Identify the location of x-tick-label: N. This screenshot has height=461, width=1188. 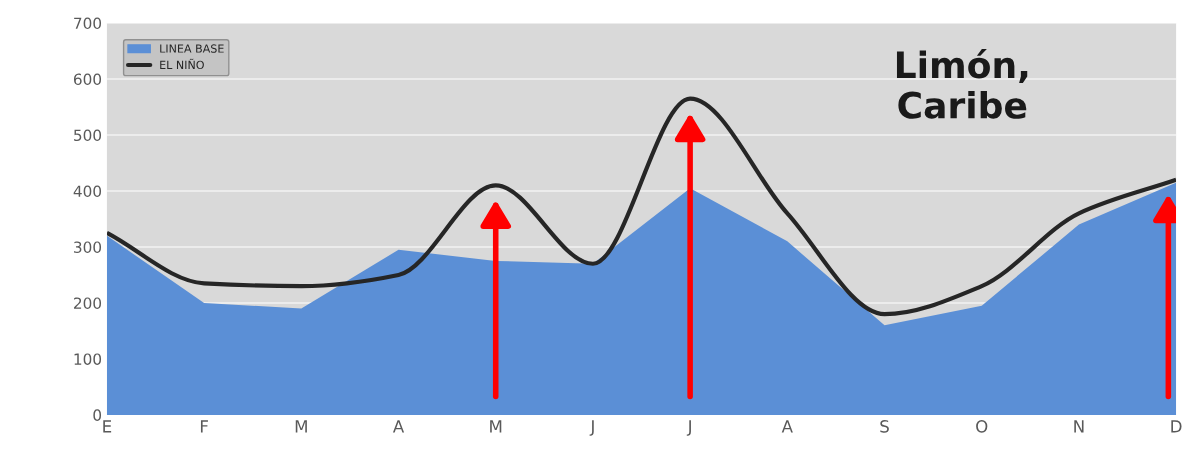
(1079, 426).